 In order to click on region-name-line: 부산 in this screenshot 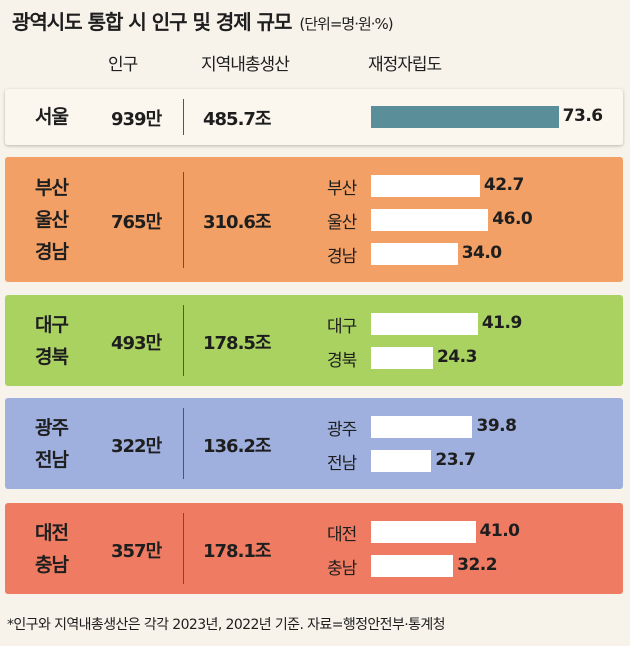, I will do `click(52, 187)`.